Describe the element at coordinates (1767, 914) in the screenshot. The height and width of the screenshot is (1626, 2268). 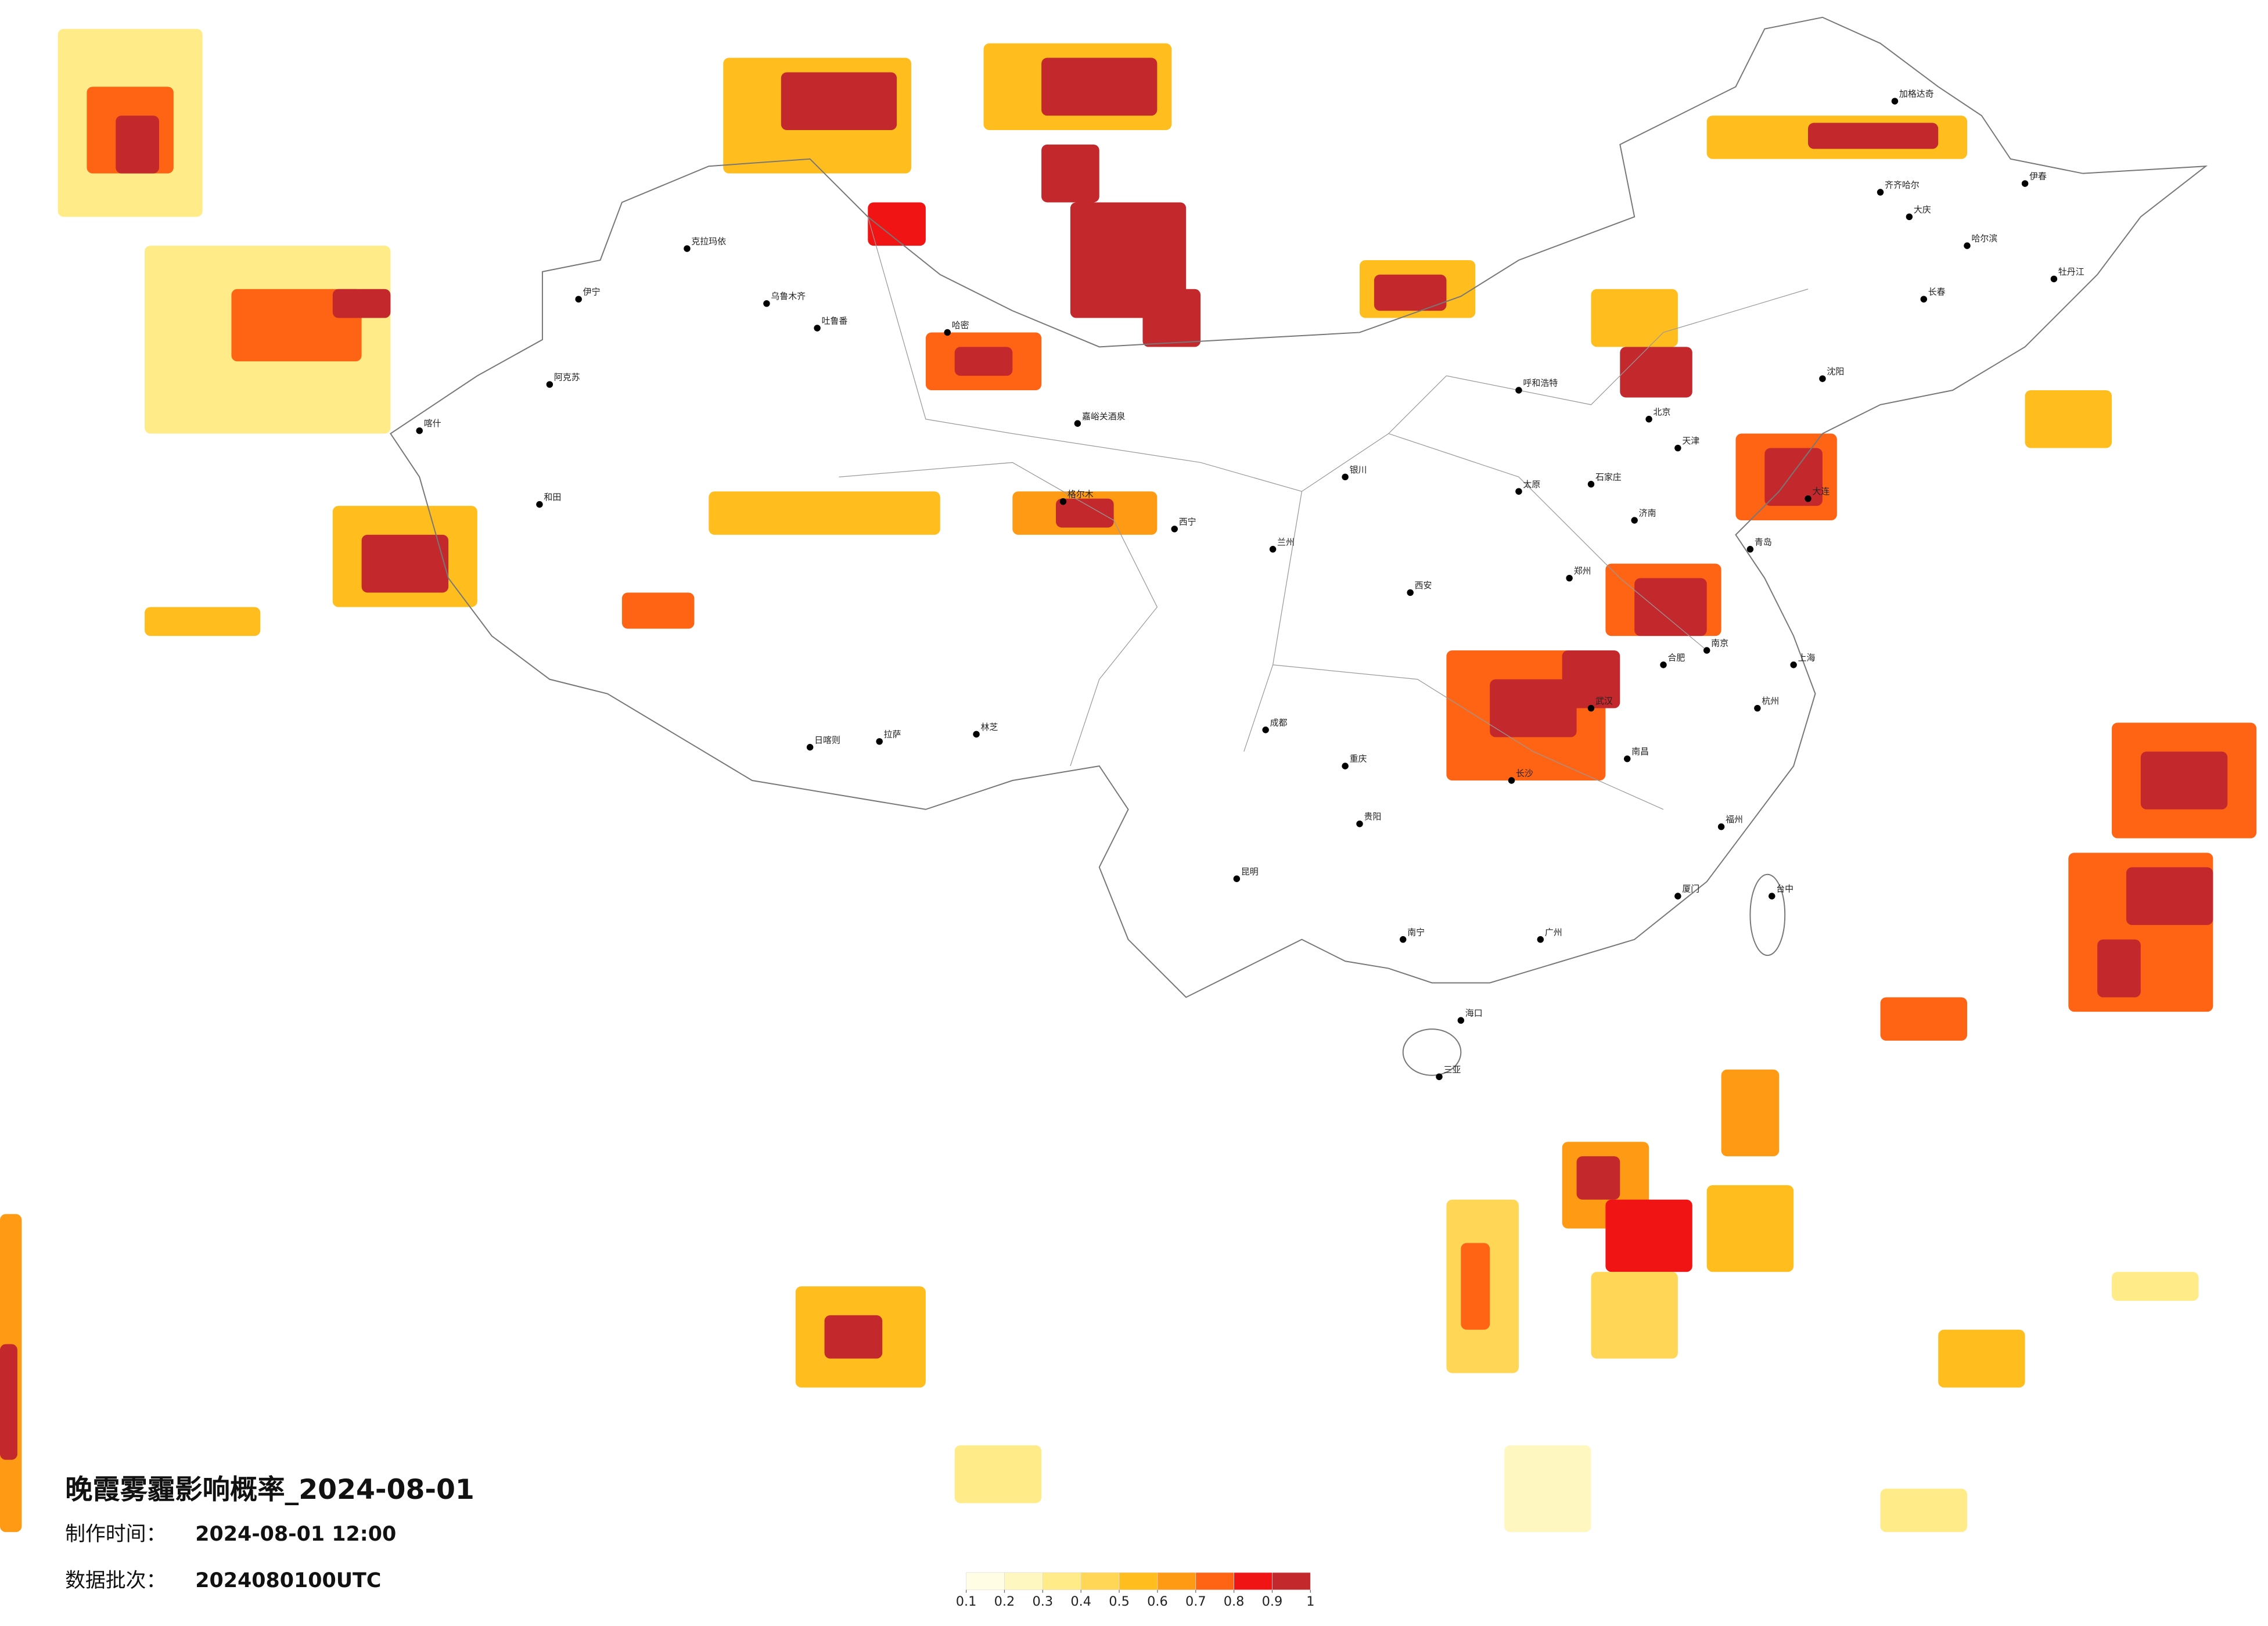
I see `taiwan-outline` at that location.